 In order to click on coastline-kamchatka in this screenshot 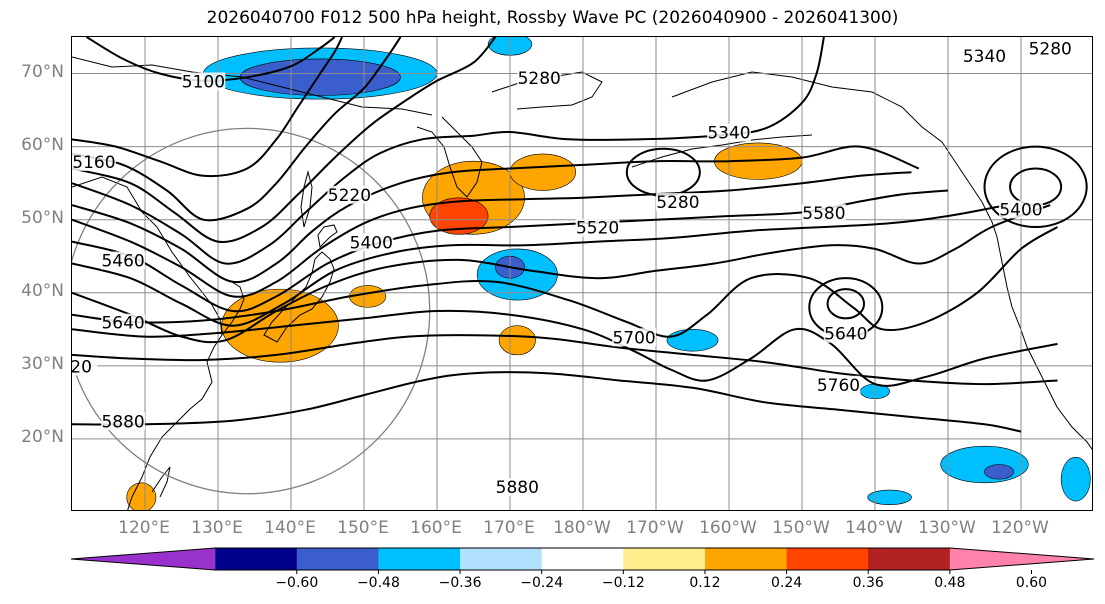, I will do `click(449, 157)`.